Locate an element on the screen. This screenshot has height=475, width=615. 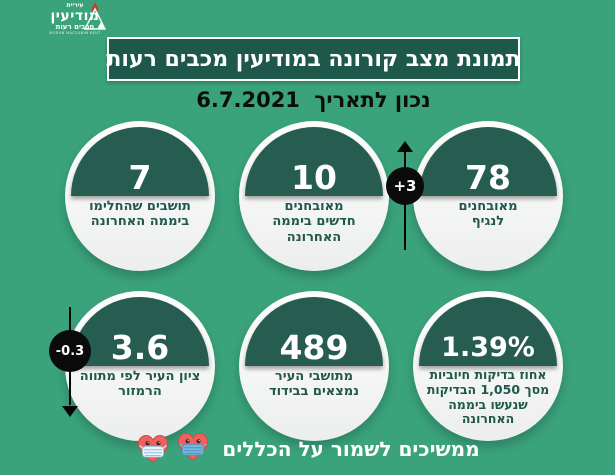
stat-dome: 7 is located at coordinates (140, 161).